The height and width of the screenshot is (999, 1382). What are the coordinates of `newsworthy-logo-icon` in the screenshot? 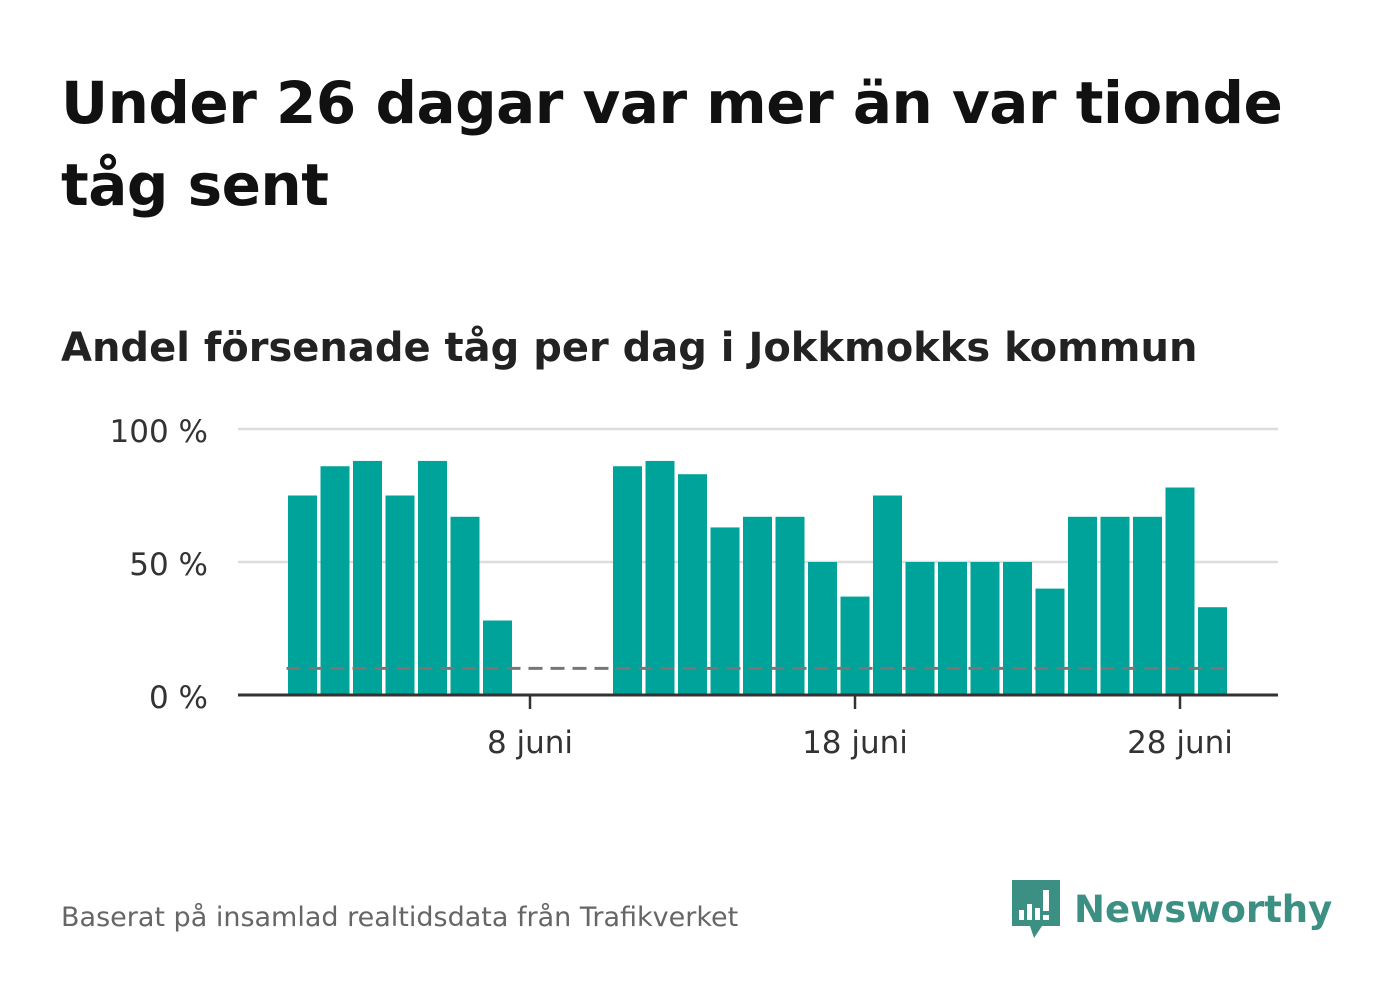 It's located at (1036, 909).